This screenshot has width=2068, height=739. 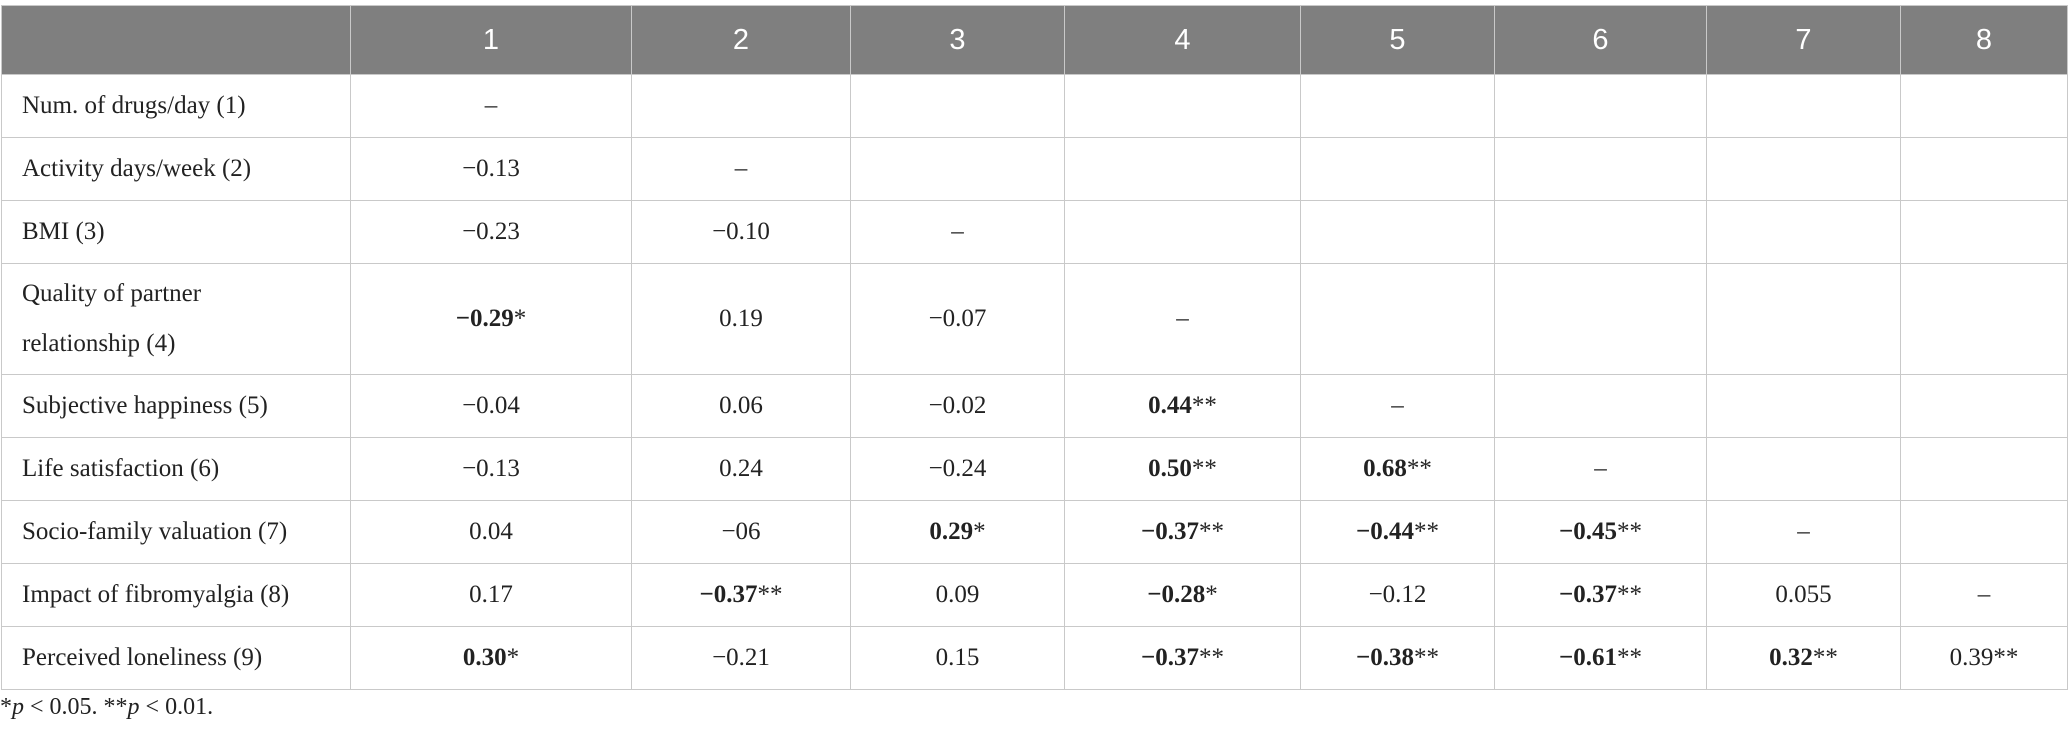 What do you see at coordinates (176, 658) in the screenshot?
I see `row-label: Perceived loneliness (9)` at bounding box center [176, 658].